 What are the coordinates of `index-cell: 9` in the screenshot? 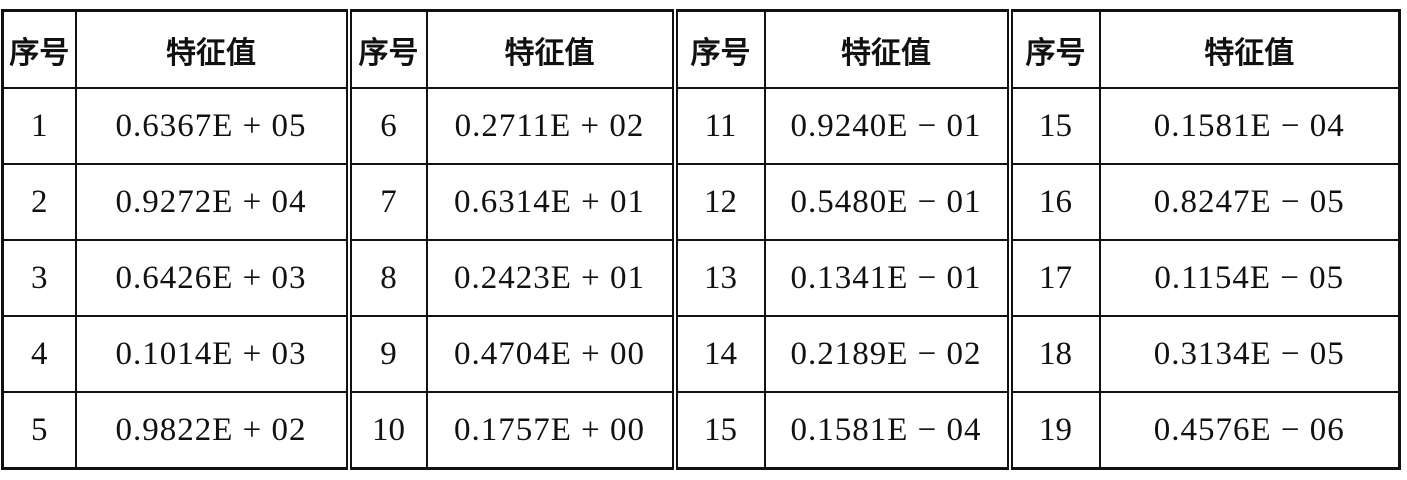 It's located at (386, 354).